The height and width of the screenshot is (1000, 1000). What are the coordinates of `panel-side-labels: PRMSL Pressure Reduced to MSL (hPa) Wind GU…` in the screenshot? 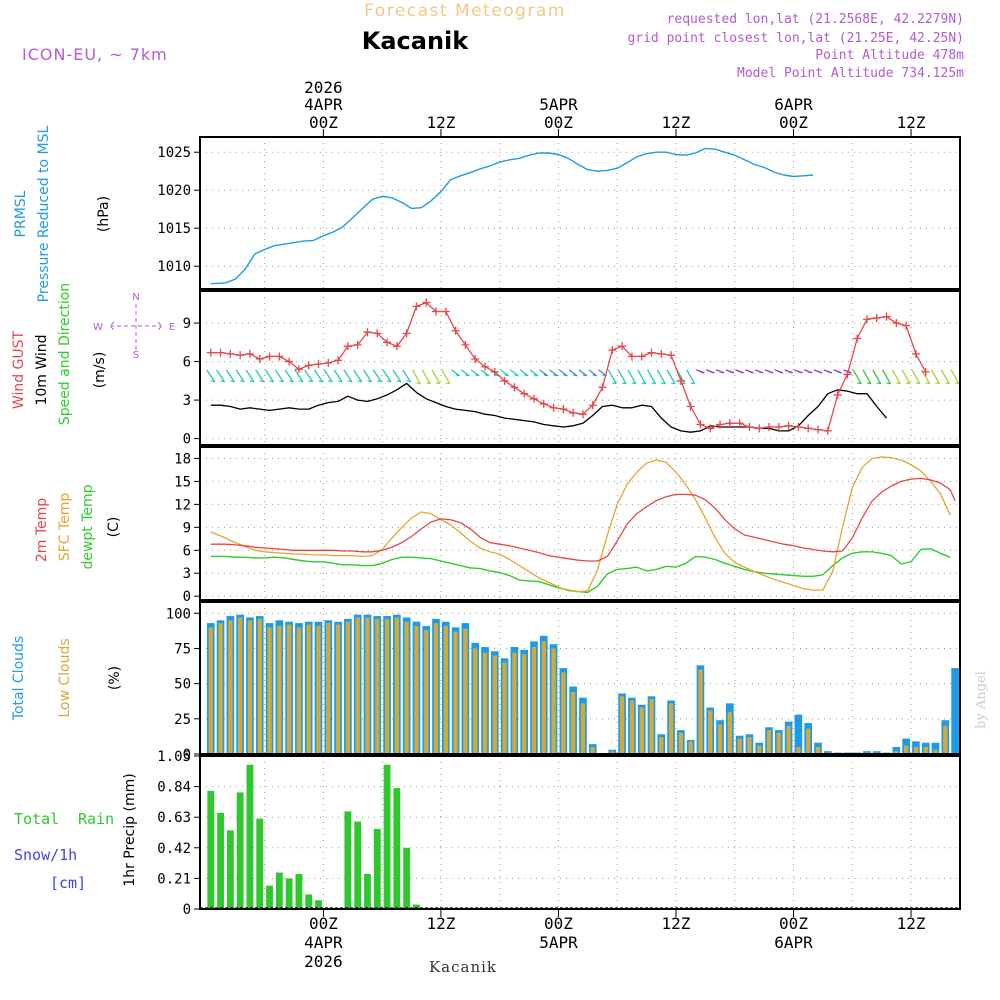 It's located at (93, 508).